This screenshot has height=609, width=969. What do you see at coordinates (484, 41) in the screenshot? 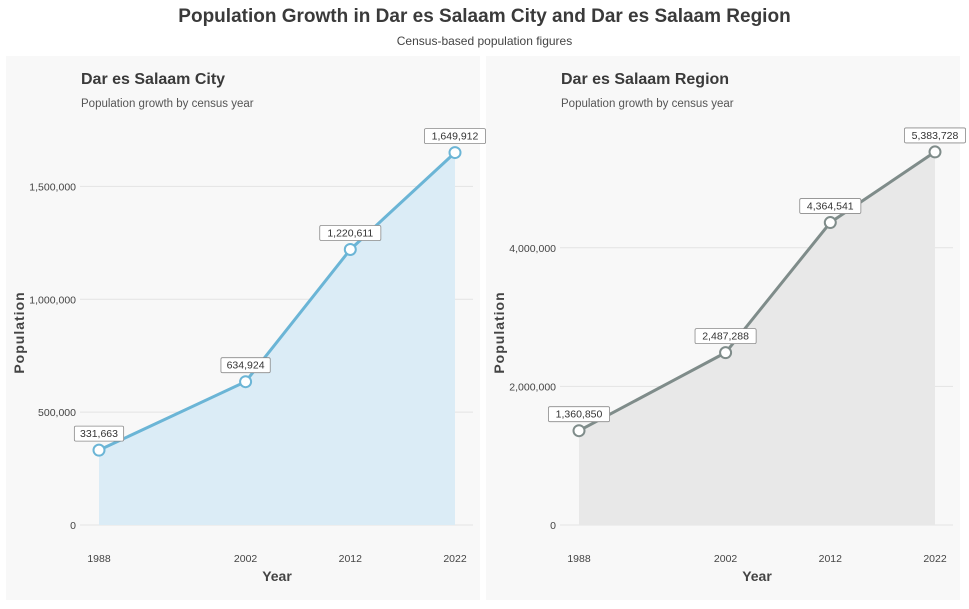
I see `chart-main-subtitle: Census-based population figures` at bounding box center [484, 41].